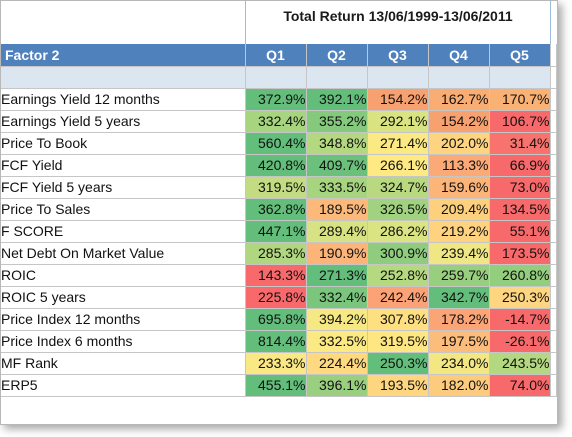  What do you see at coordinates (459, 143) in the screenshot?
I see `return-cell-q4: 202.0%` at bounding box center [459, 143].